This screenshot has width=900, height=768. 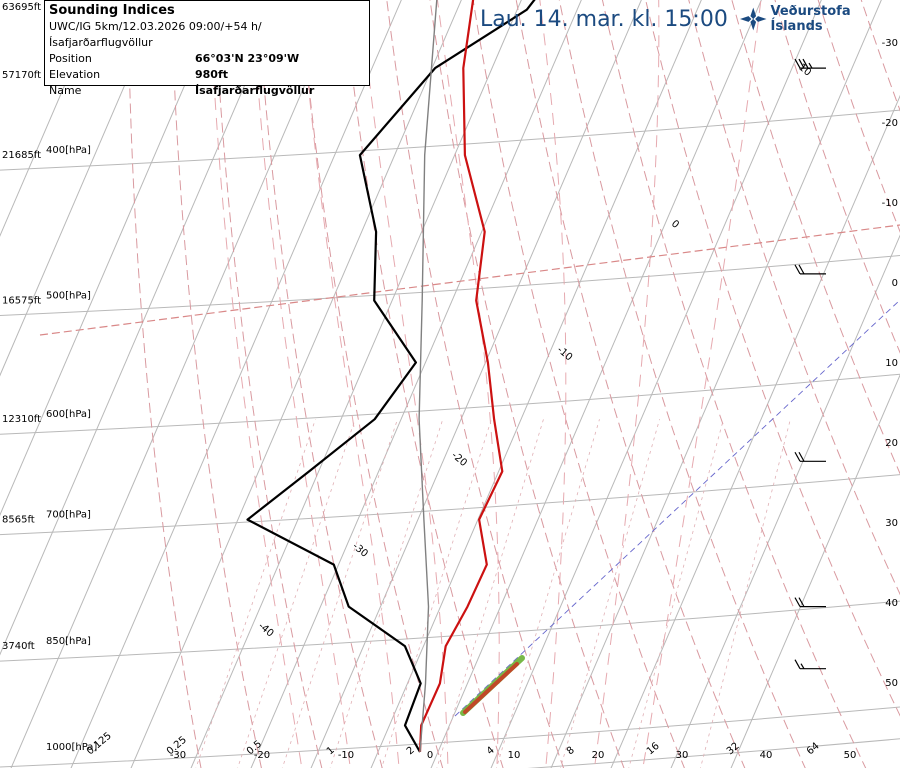 What do you see at coordinates (491, 688) in the screenshot?
I see `surface-mixing-strip-core` at bounding box center [491, 688].